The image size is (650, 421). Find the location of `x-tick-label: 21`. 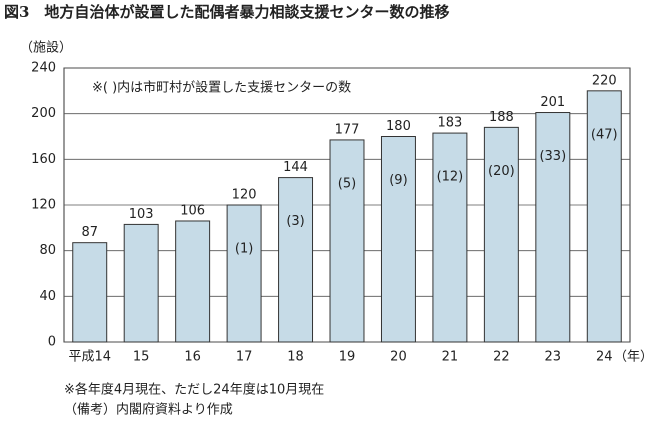

x-tick-label: 21 is located at coordinates (450, 357).